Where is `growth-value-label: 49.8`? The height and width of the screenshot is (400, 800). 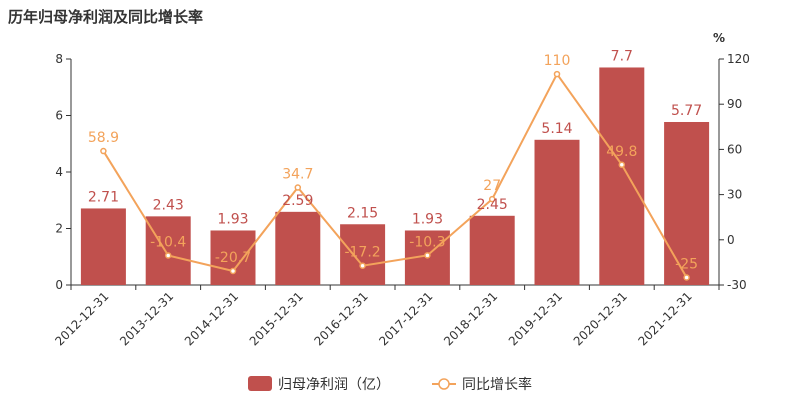 growth-value-label: 49.8 is located at coordinates (621, 152).